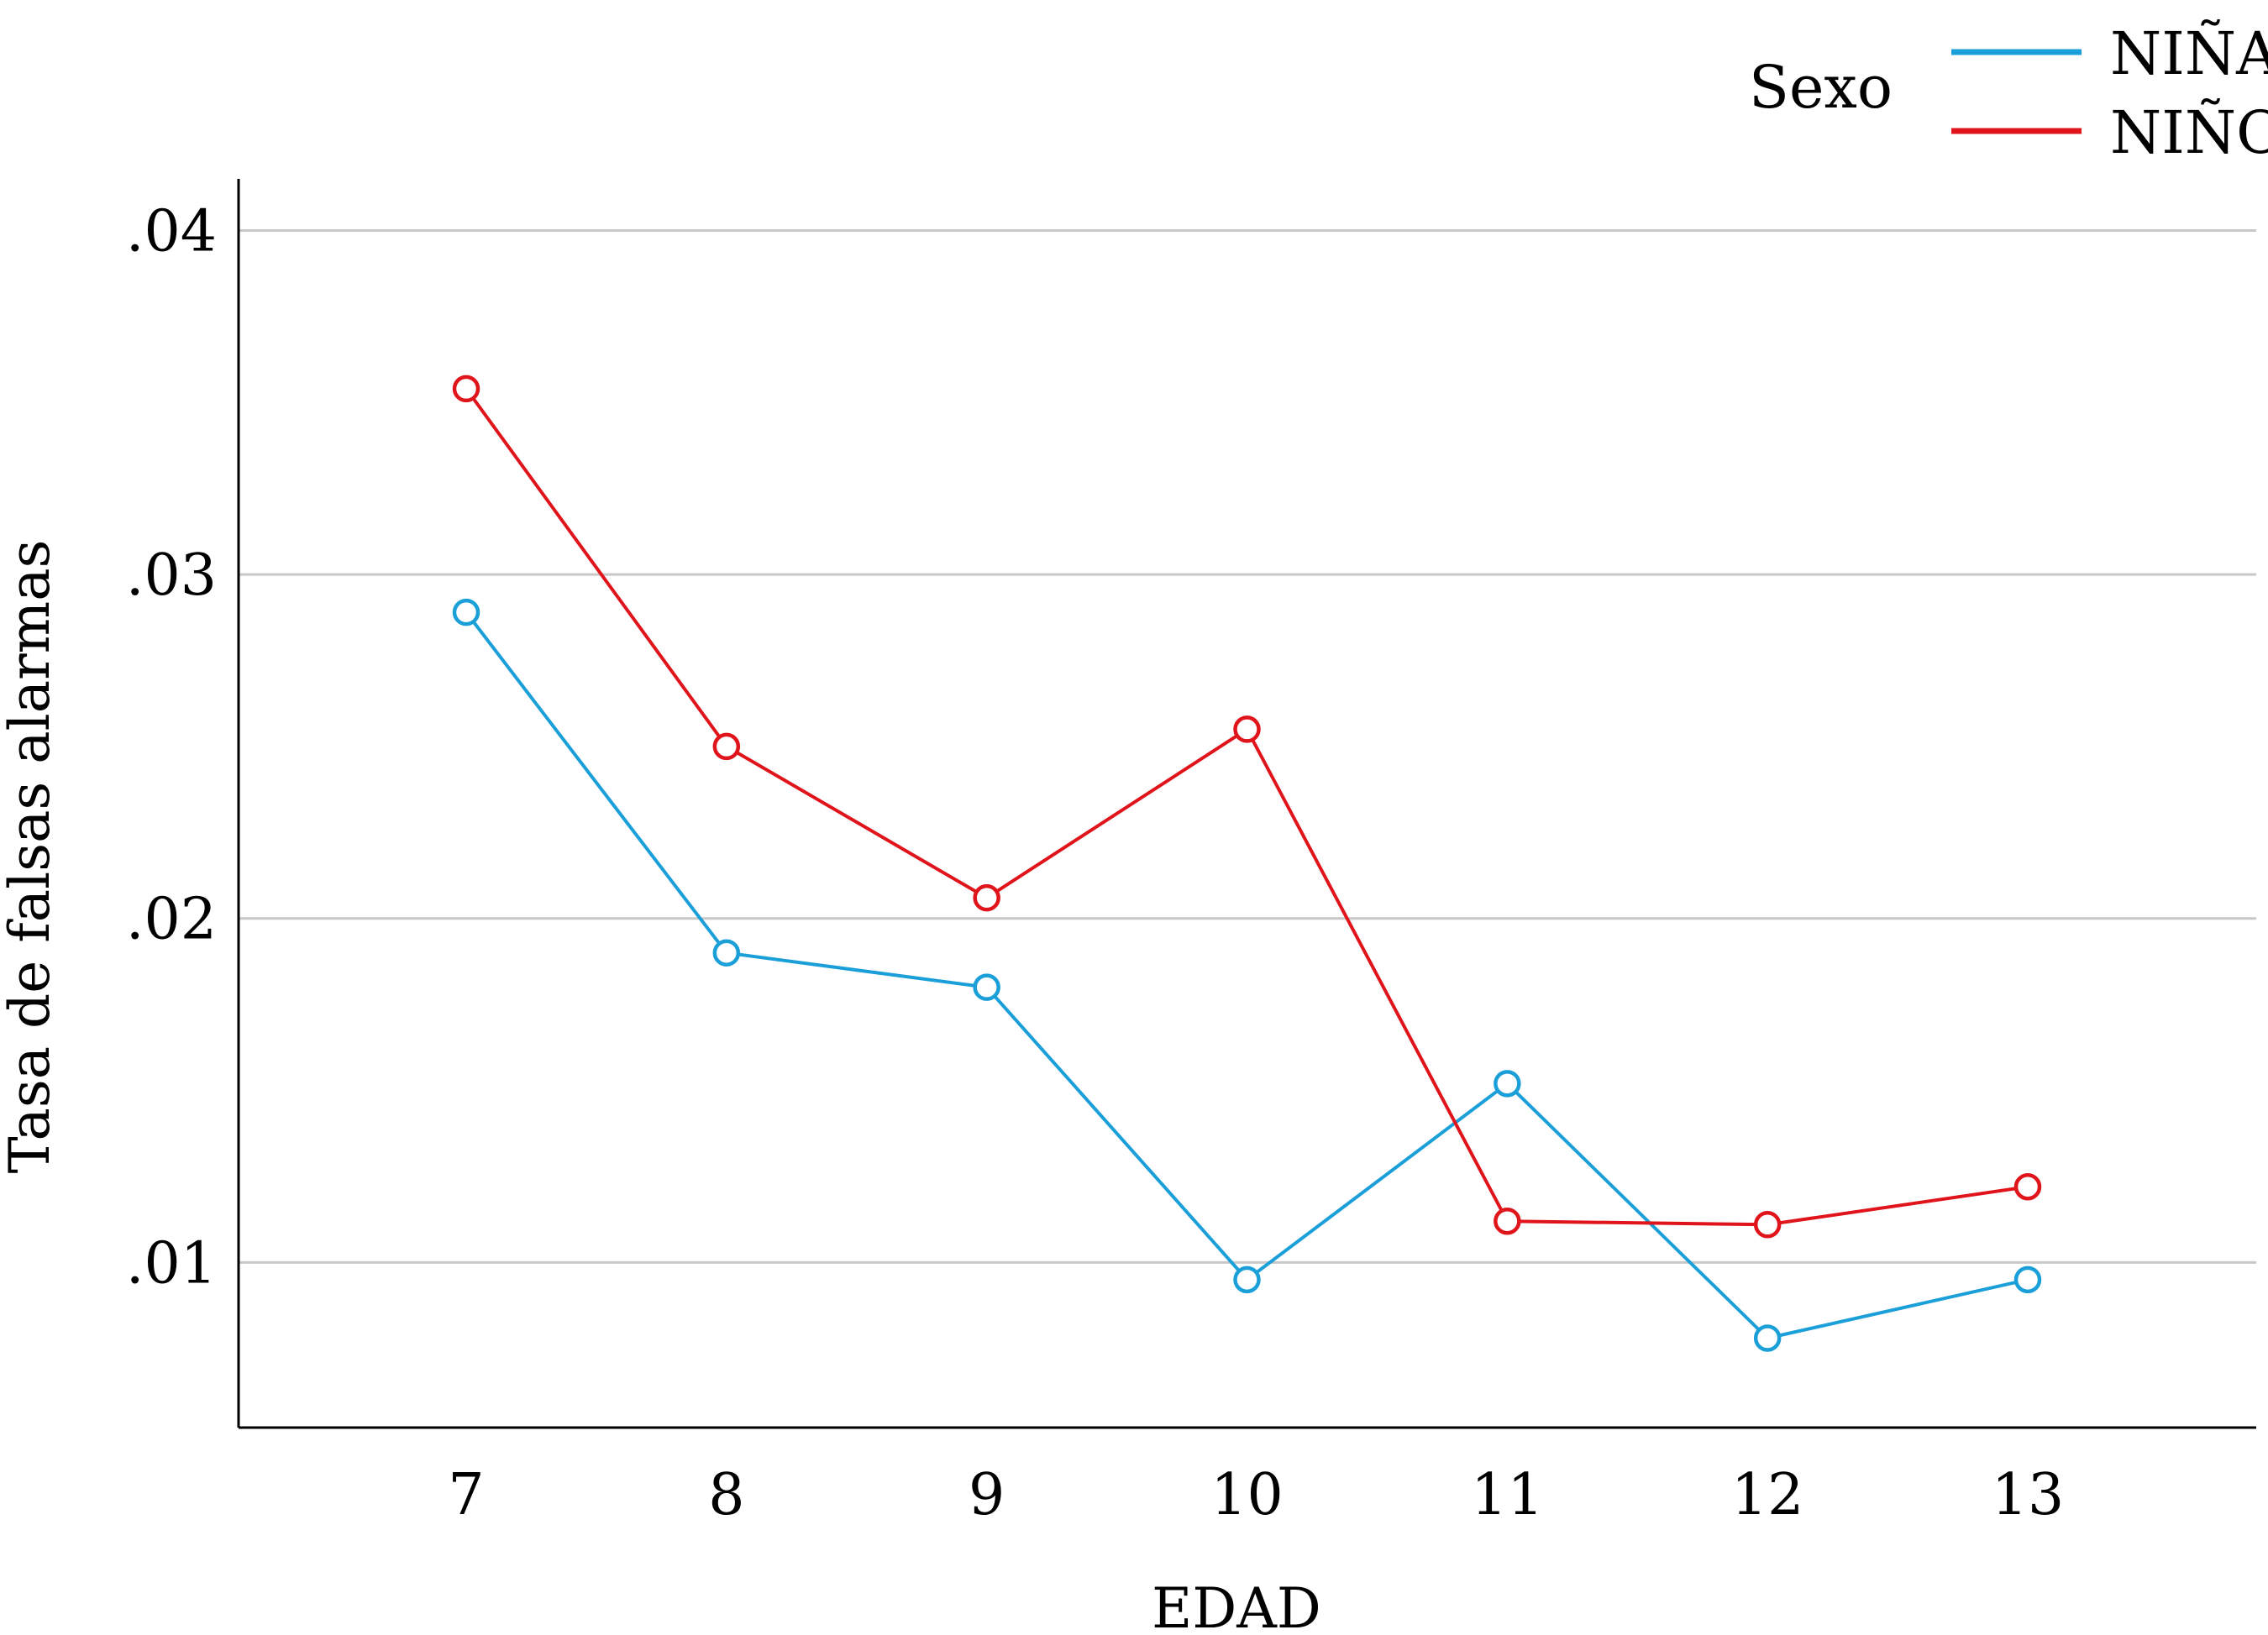 Image resolution: width=2268 pixels, height=1635 pixels. What do you see at coordinates (466, 1495) in the screenshot?
I see `x-tick-label: 7` at bounding box center [466, 1495].